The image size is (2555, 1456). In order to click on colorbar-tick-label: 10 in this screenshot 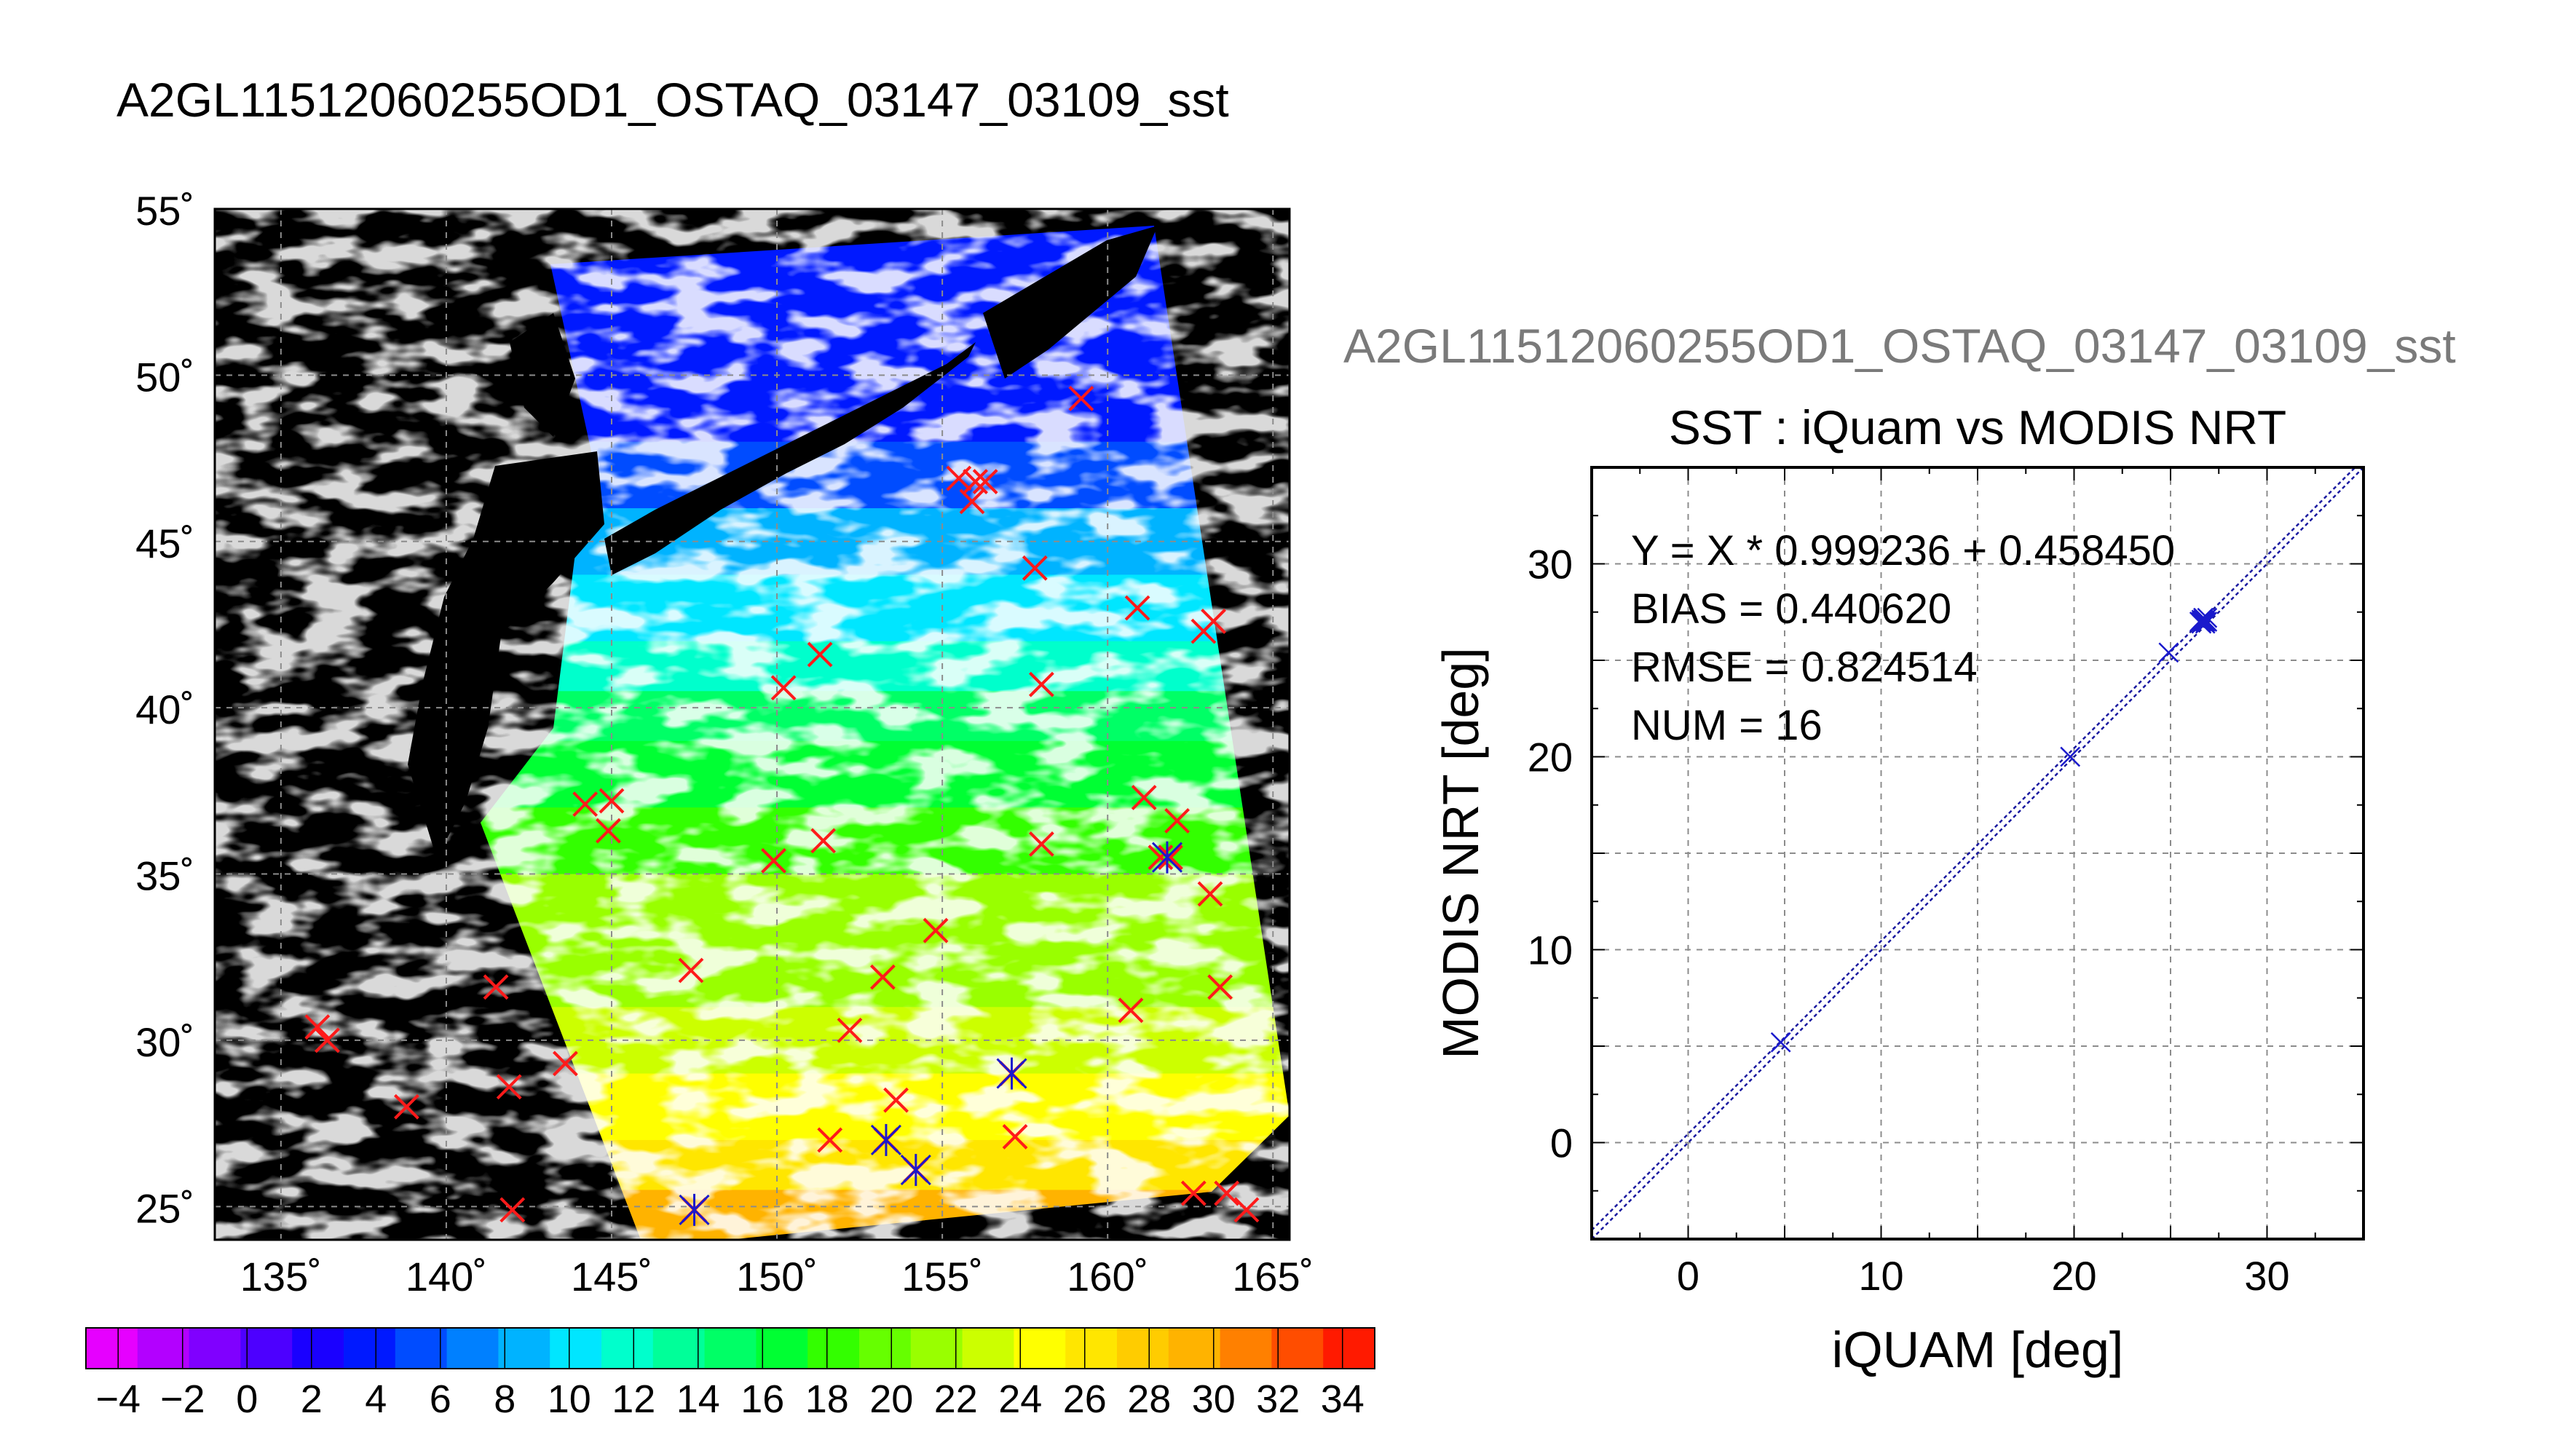, I will do `click(569, 1399)`.